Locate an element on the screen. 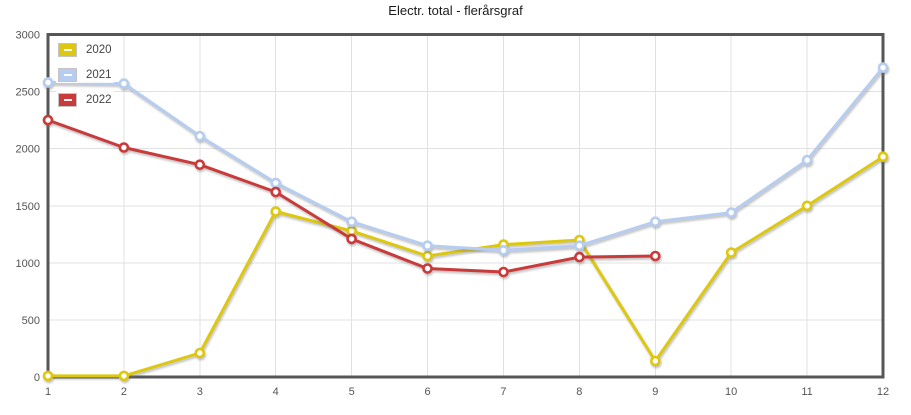  y-tick-label: 3000 is located at coordinates (28, 36).